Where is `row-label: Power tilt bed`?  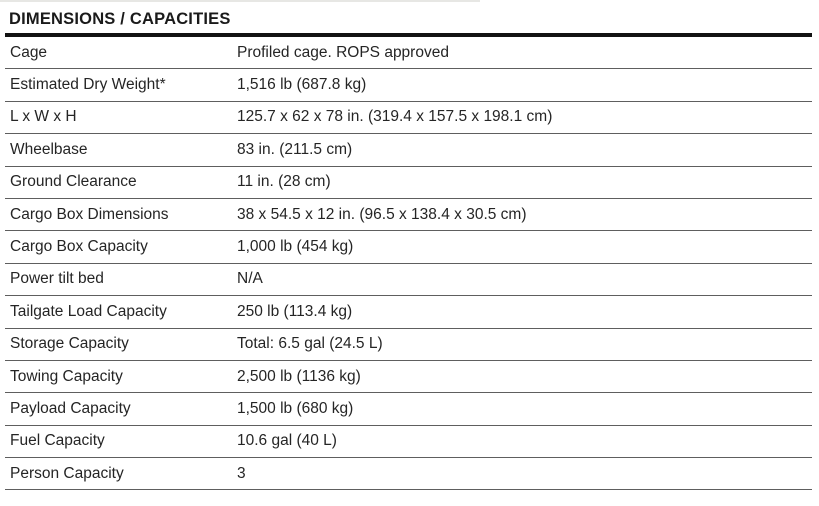
row-label: Power tilt bed is located at coordinates (57, 279).